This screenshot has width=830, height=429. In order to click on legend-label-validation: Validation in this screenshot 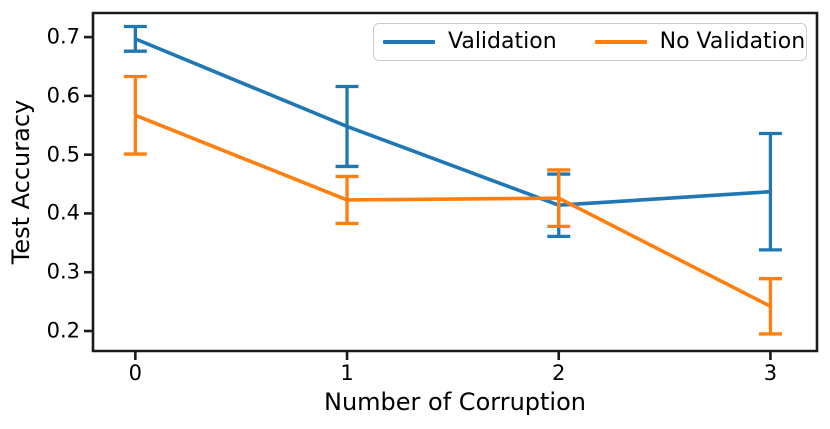, I will do `click(502, 41)`.